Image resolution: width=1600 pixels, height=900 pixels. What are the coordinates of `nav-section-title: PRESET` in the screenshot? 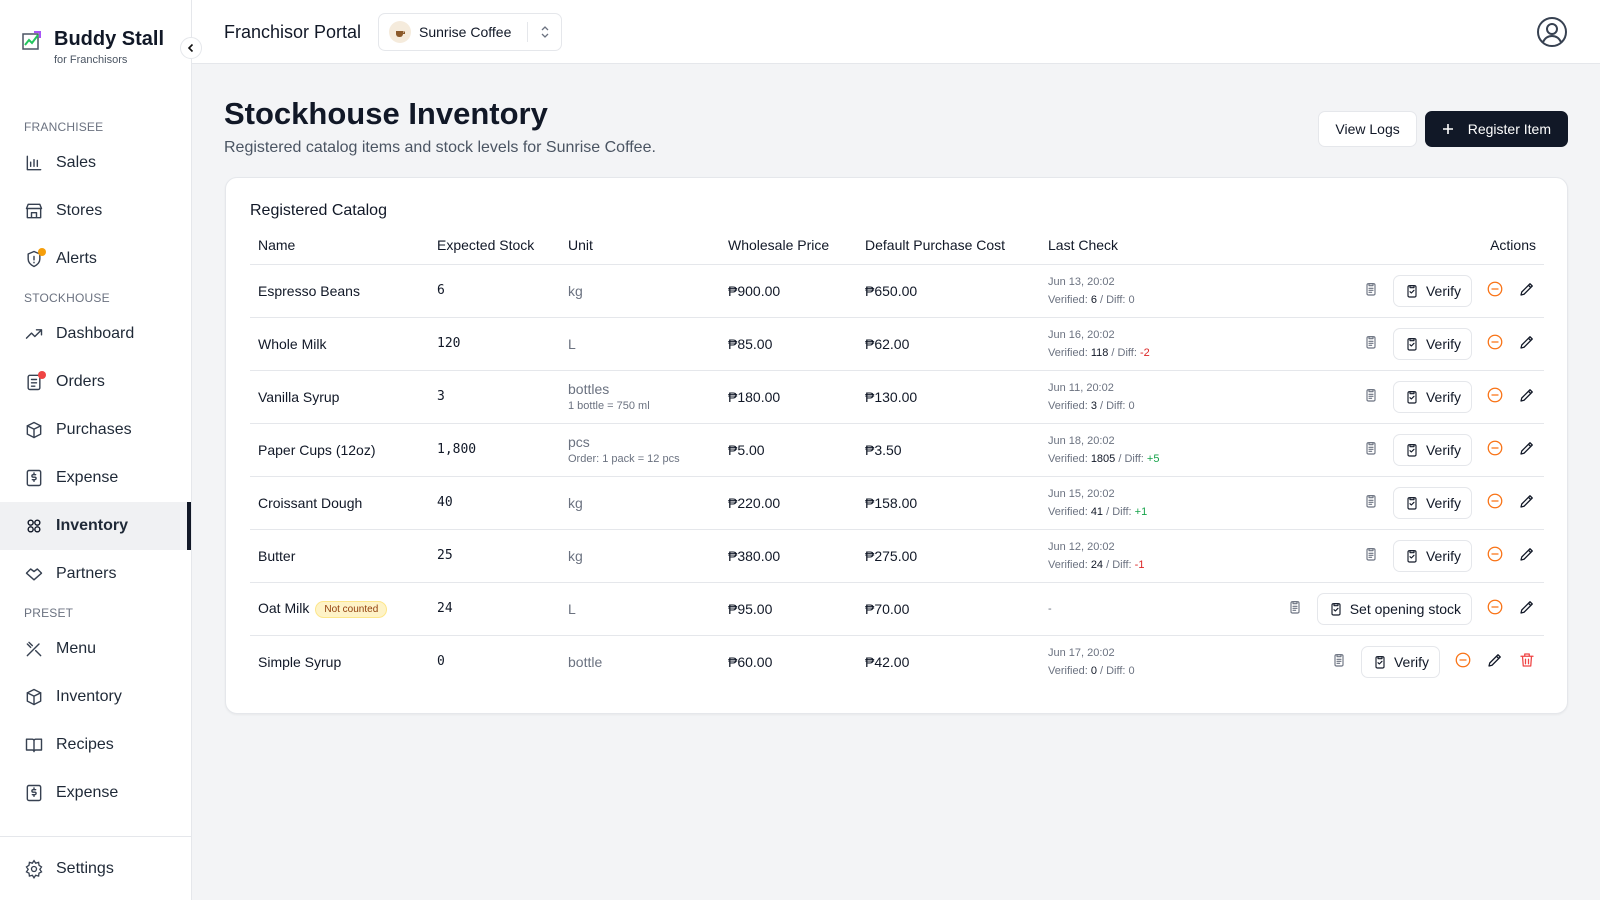 It's located at (49, 613).